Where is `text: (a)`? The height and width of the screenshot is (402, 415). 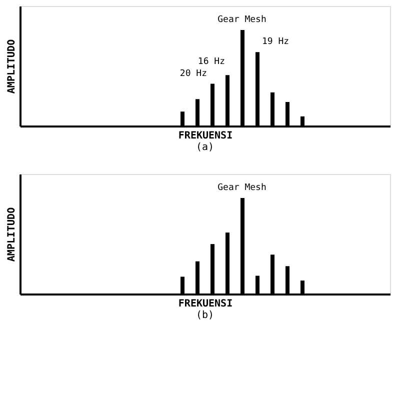
text: (a) is located at coordinates (205, 147).